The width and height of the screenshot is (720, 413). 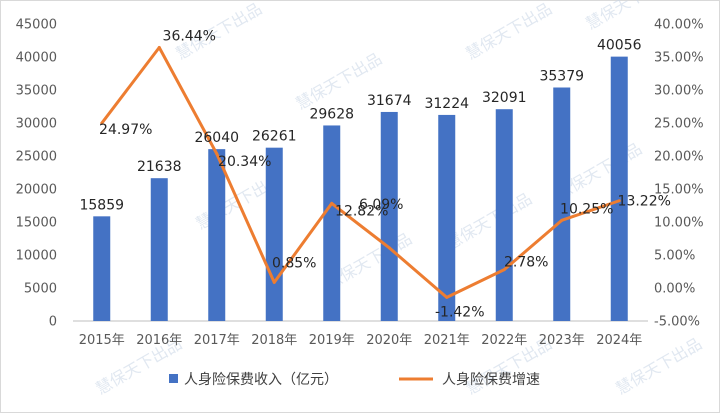 I want to click on left-tick-label: 40000, so click(x=36, y=58).